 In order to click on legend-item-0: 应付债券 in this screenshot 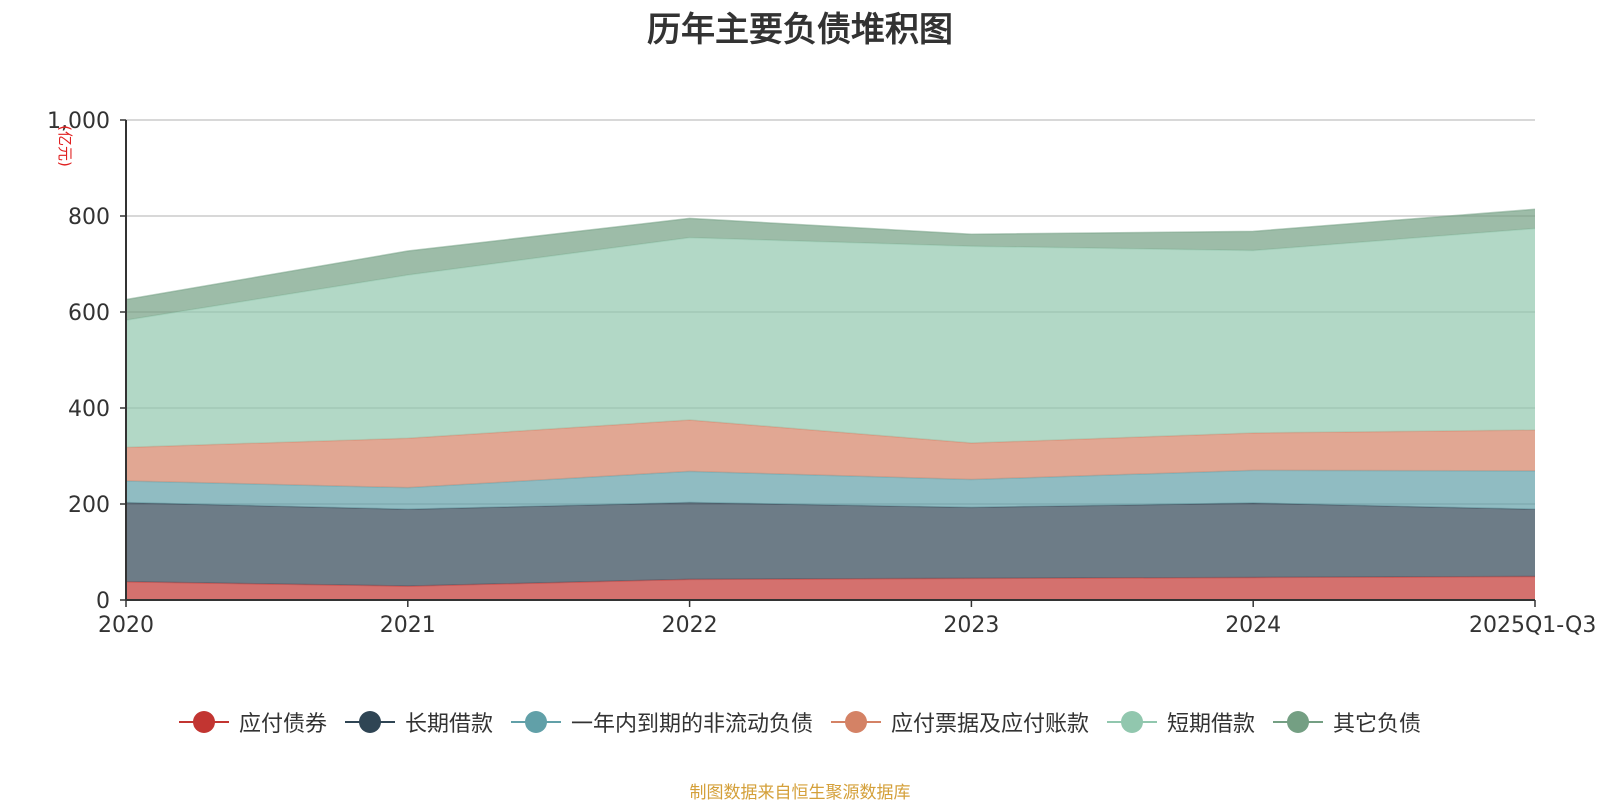, I will do `click(252, 722)`.